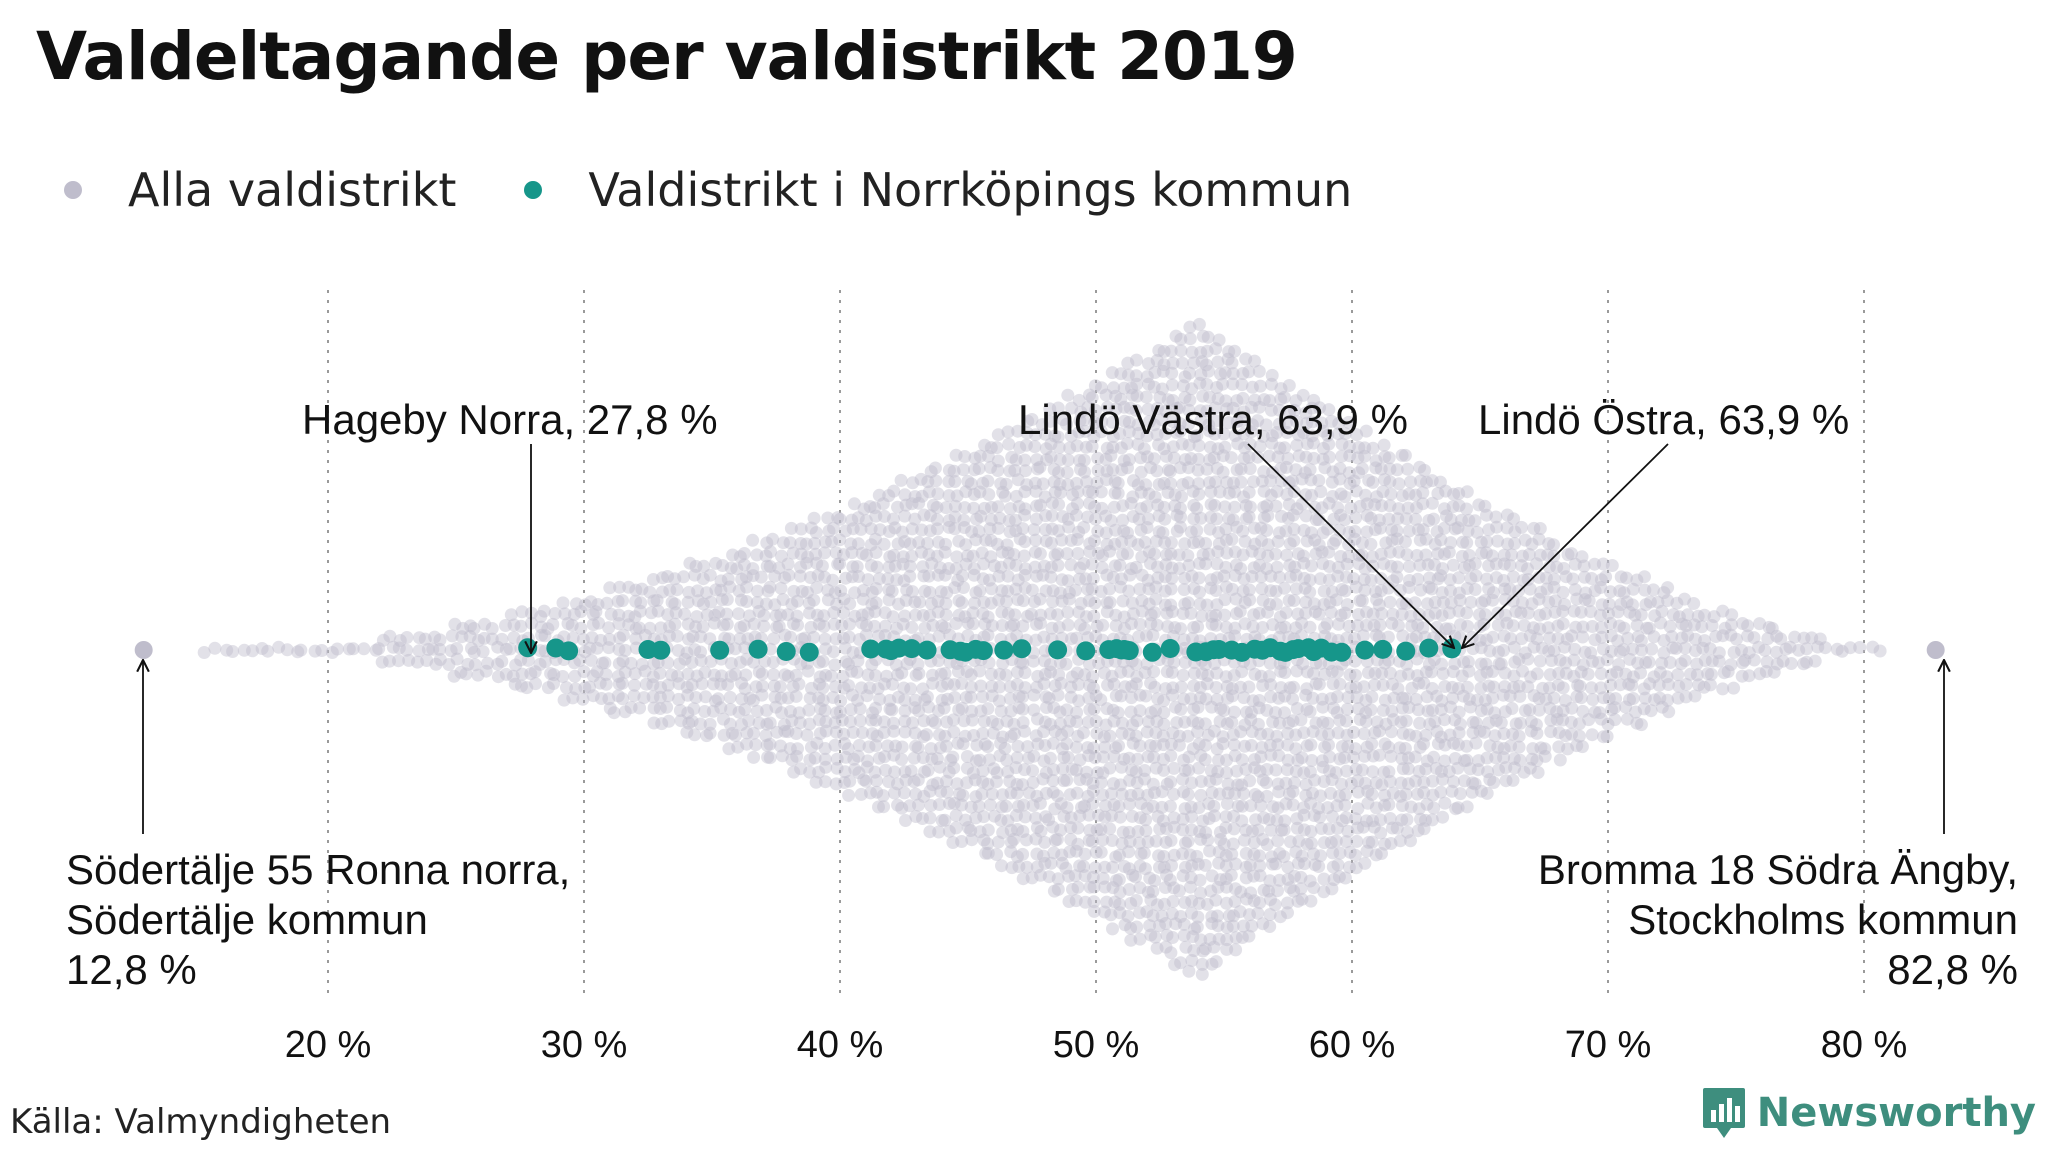  What do you see at coordinates (809, 652) in the screenshot?
I see `norrkoping-district-point` at bounding box center [809, 652].